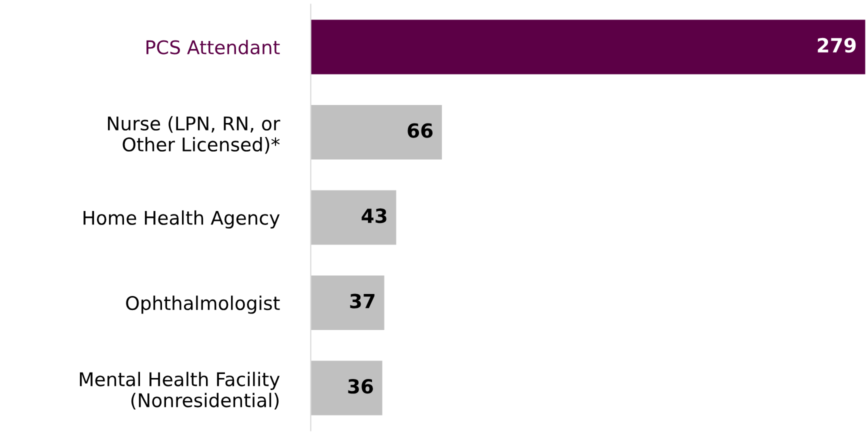  Describe the element at coordinates (203, 305) in the screenshot. I see `y-tick-label: Ophthalmologist` at that location.